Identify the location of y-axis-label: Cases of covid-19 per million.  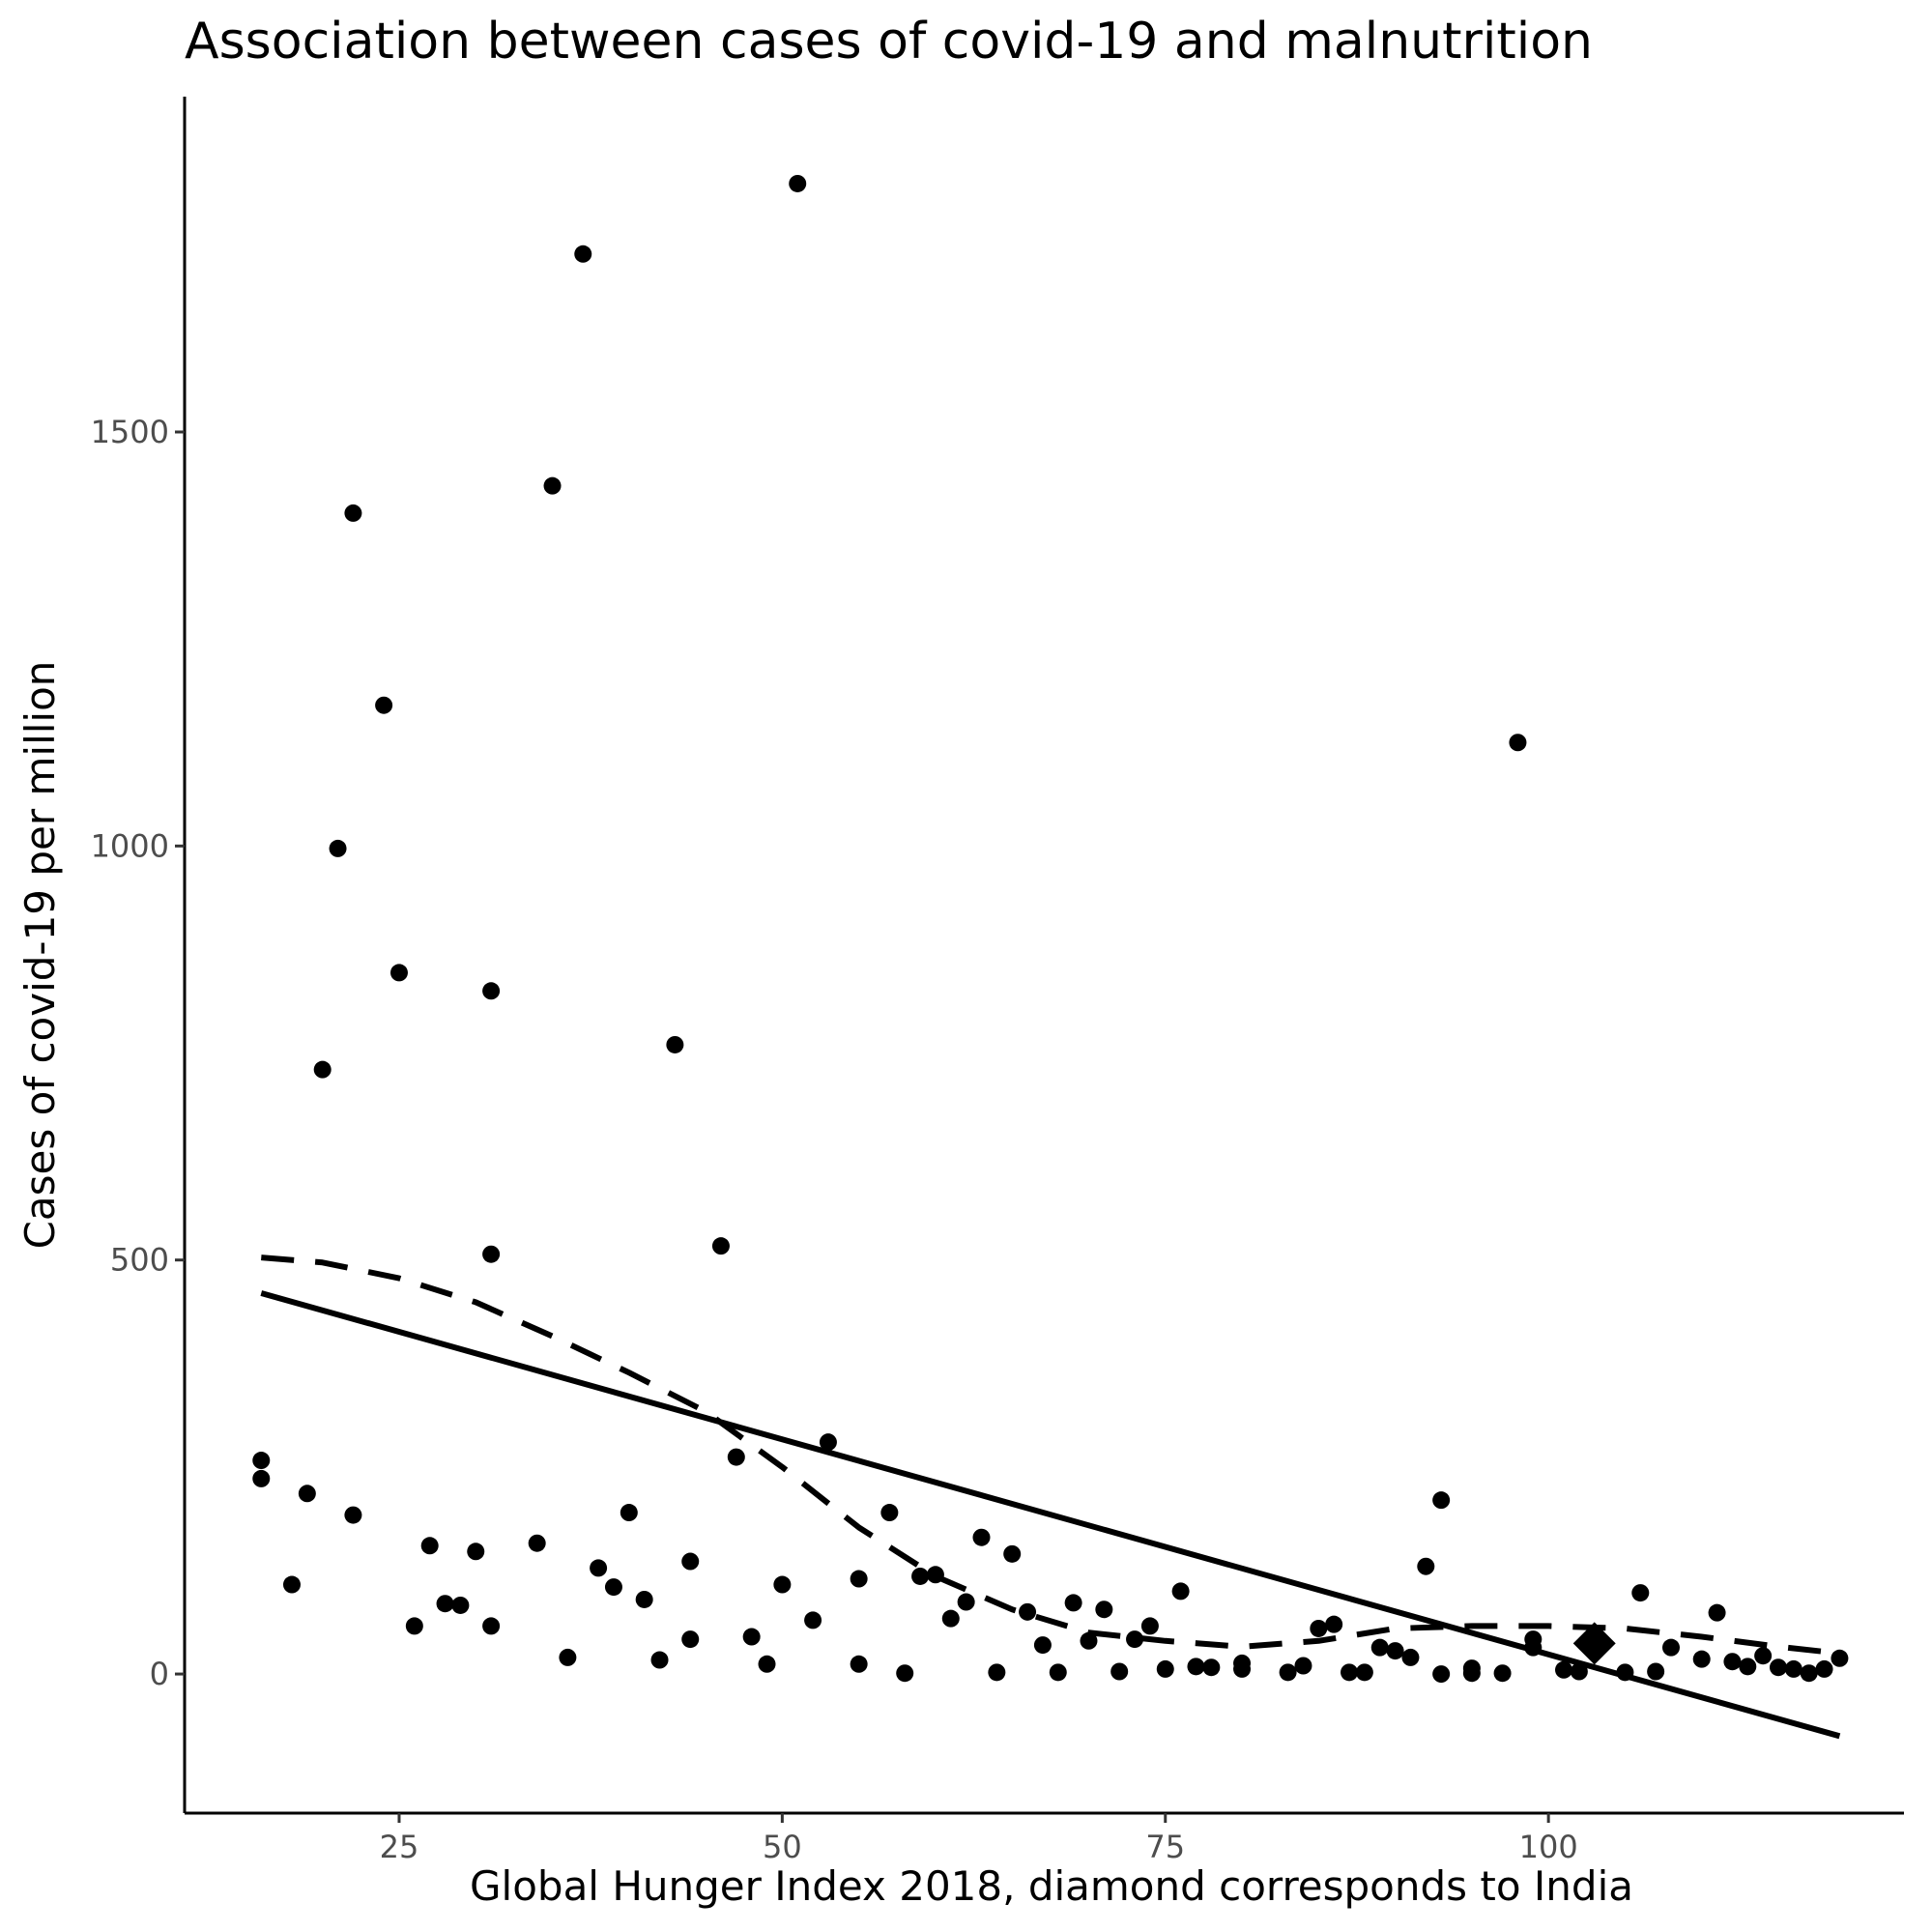
(40, 955).